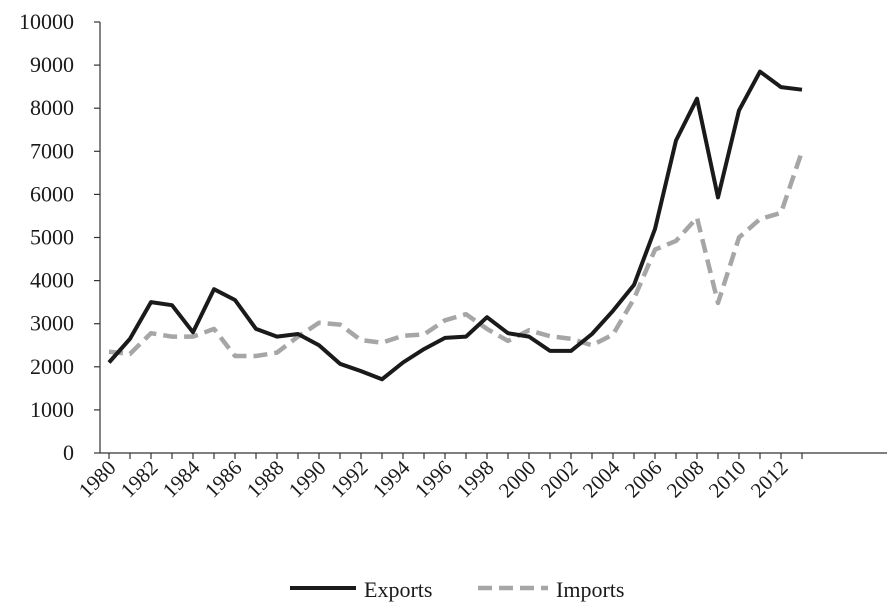  What do you see at coordinates (601, 478) in the screenshot?
I see `x-tick-label: 2004` at bounding box center [601, 478].